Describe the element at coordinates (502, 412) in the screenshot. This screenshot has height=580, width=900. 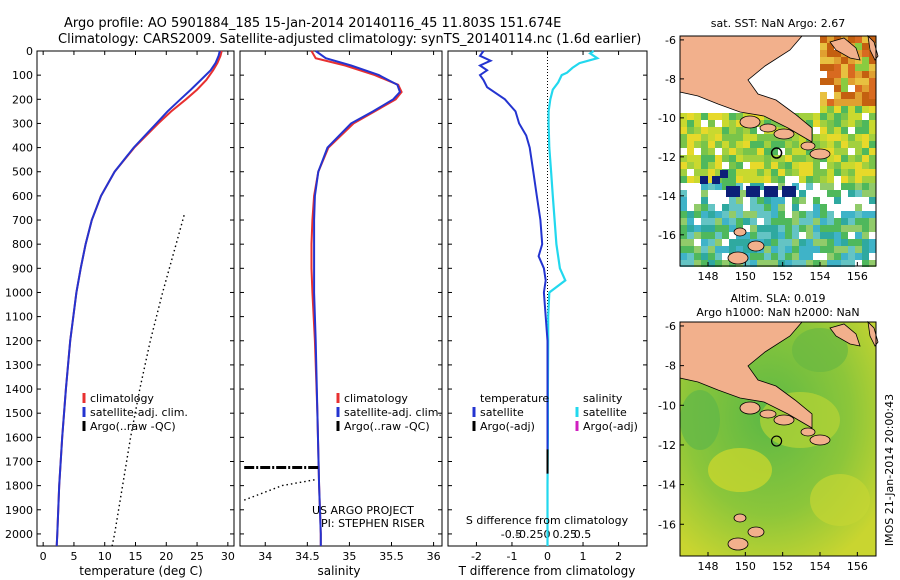
I see `legend-t-sat-label: satellite` at that location.